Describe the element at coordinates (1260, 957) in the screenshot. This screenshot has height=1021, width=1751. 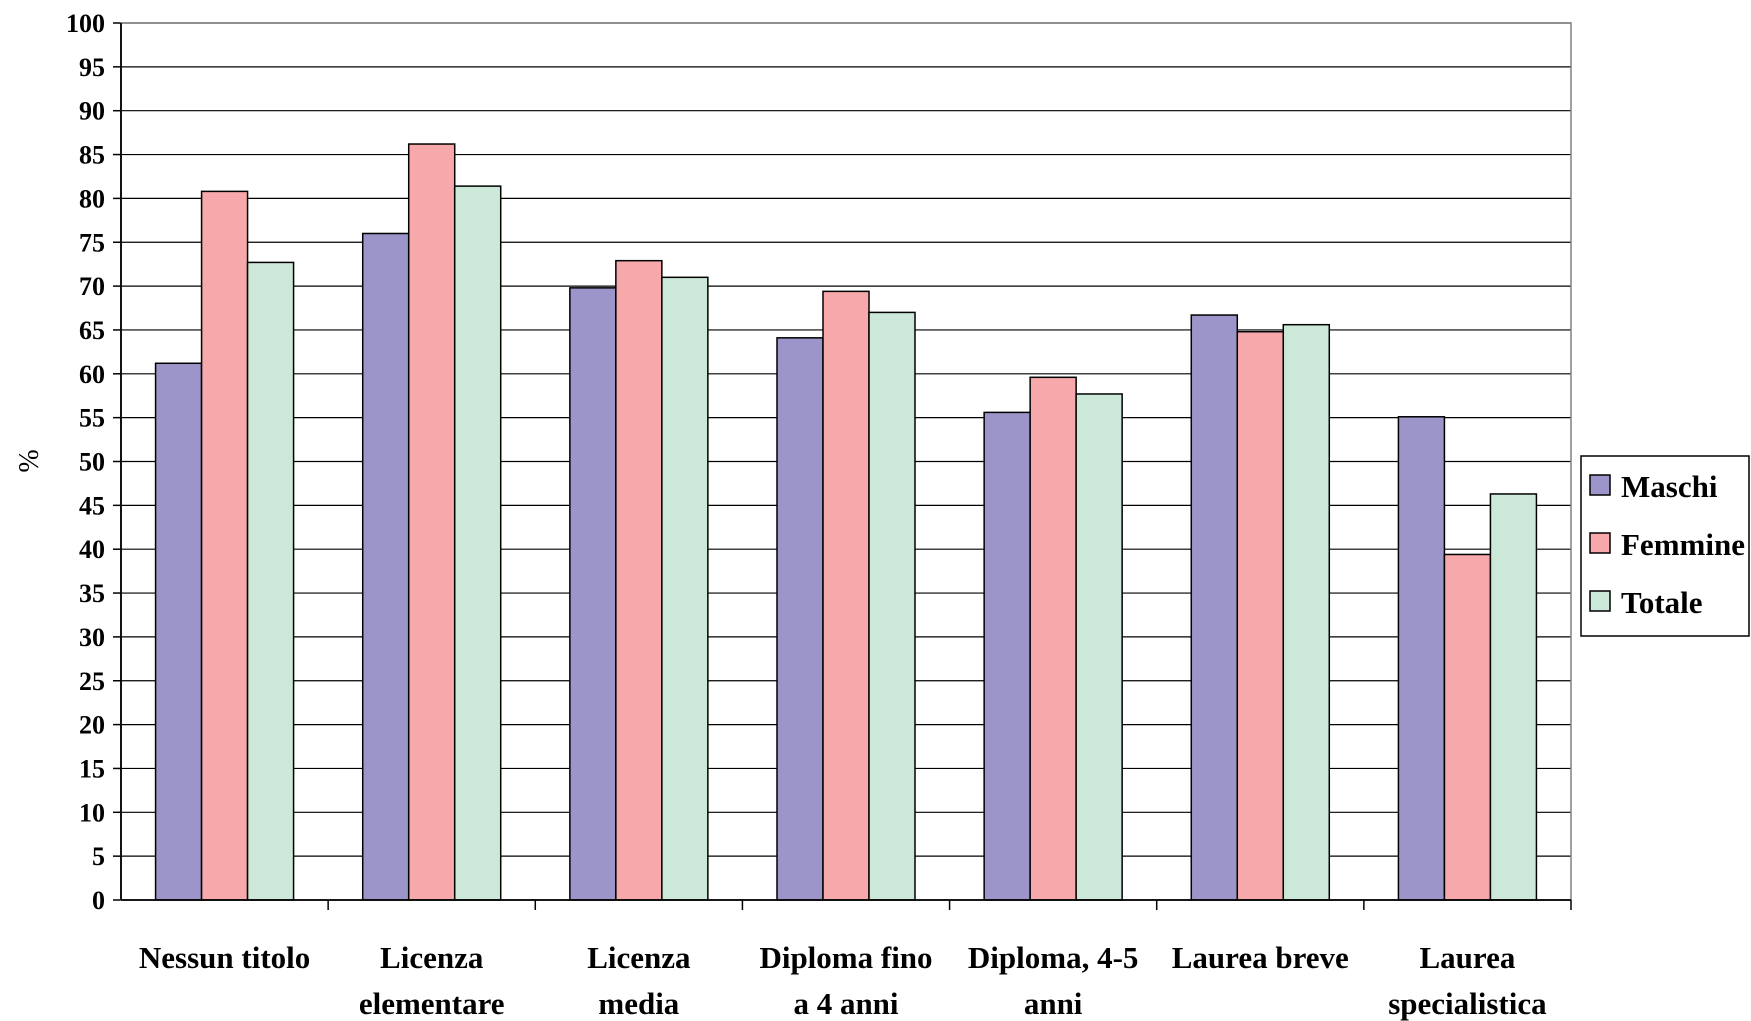
I see `category-label: Laurea breve` at that location.